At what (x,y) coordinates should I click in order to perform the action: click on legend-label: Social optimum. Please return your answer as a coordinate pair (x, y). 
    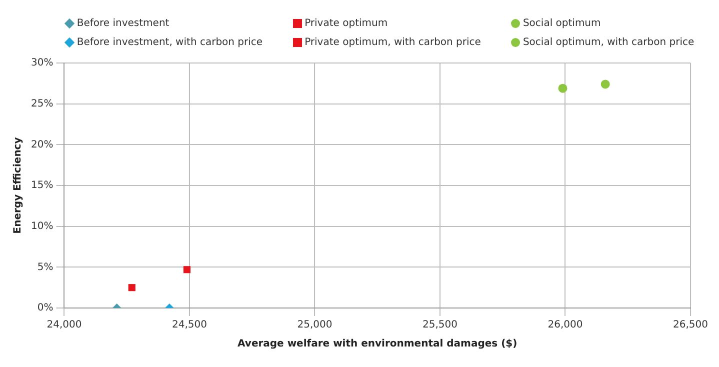
    Looking at the image, I should click on (561, 23).